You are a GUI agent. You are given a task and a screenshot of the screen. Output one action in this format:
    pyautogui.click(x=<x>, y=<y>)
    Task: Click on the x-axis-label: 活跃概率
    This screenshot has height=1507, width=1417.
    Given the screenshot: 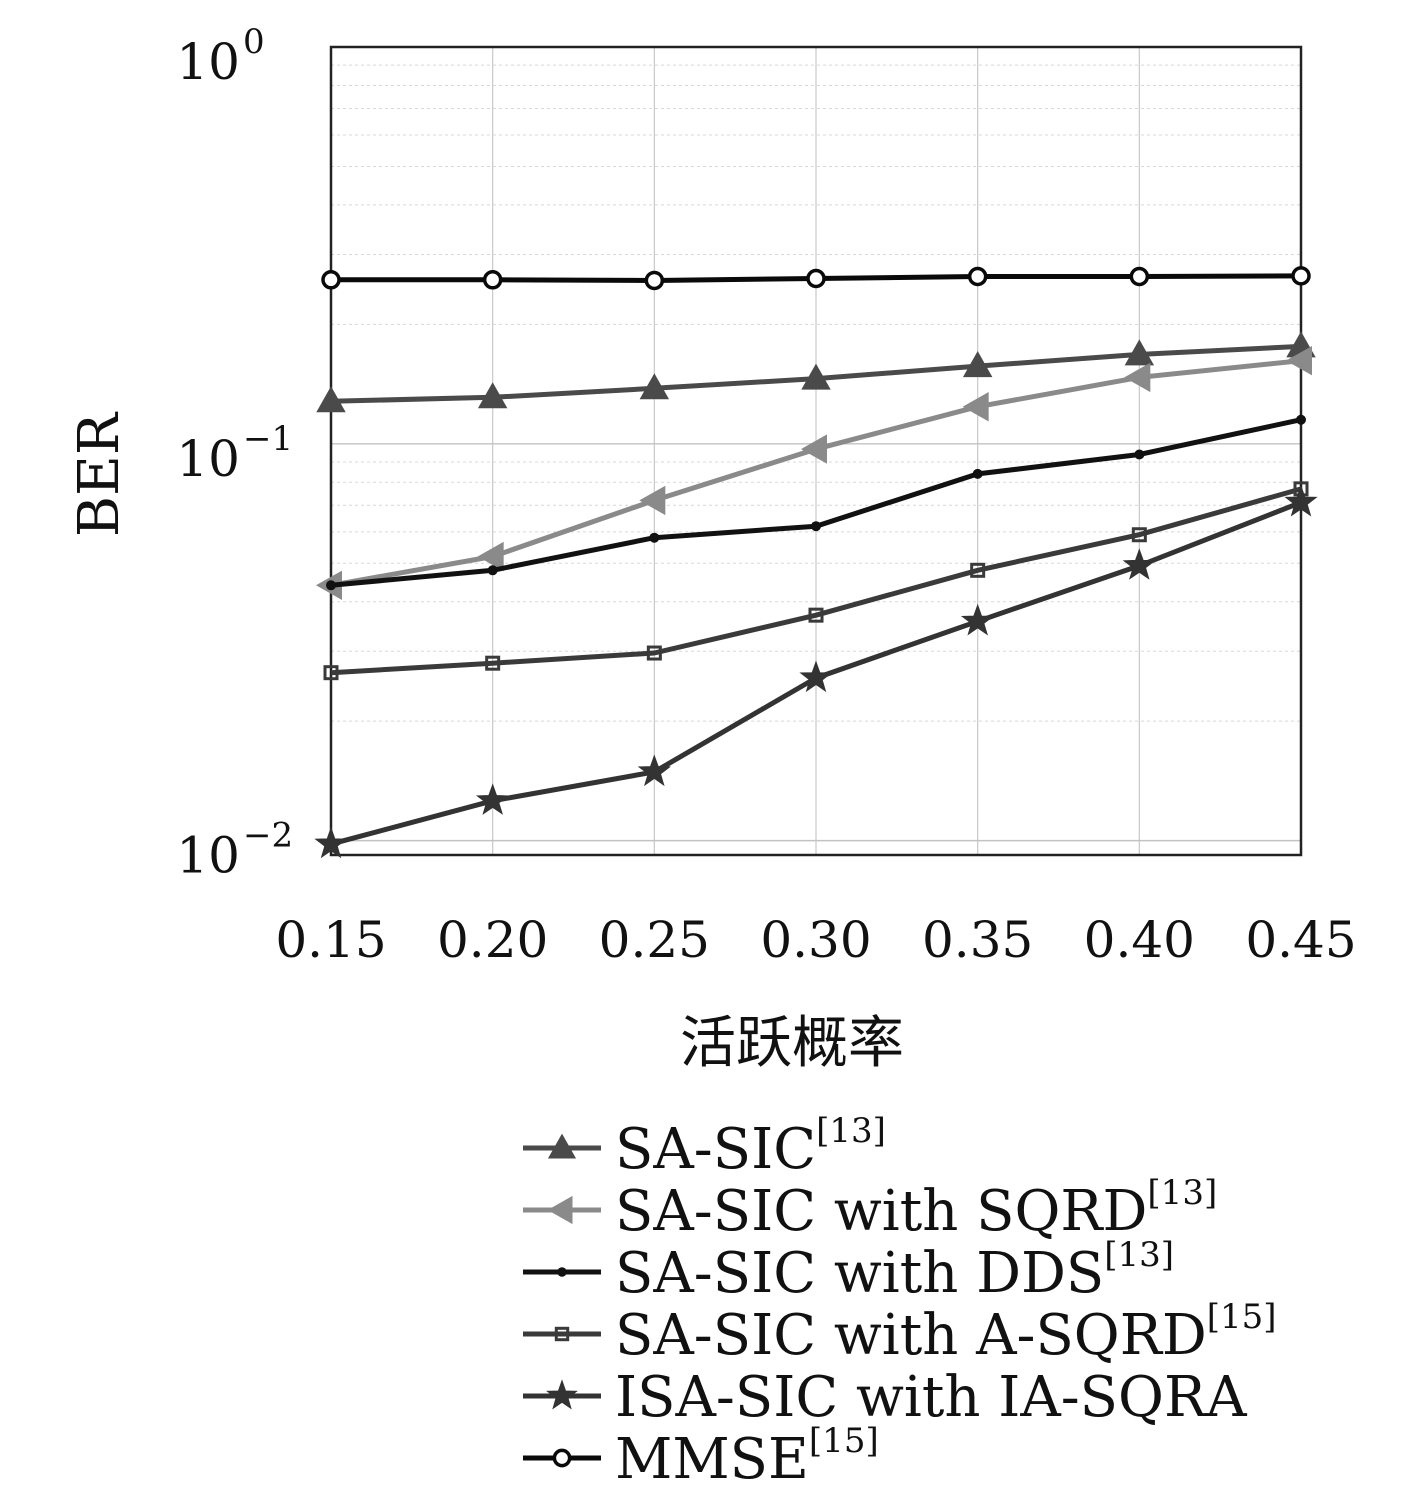 What is the action you would take?
    pyautogui.click(x=792, y=1043)
    